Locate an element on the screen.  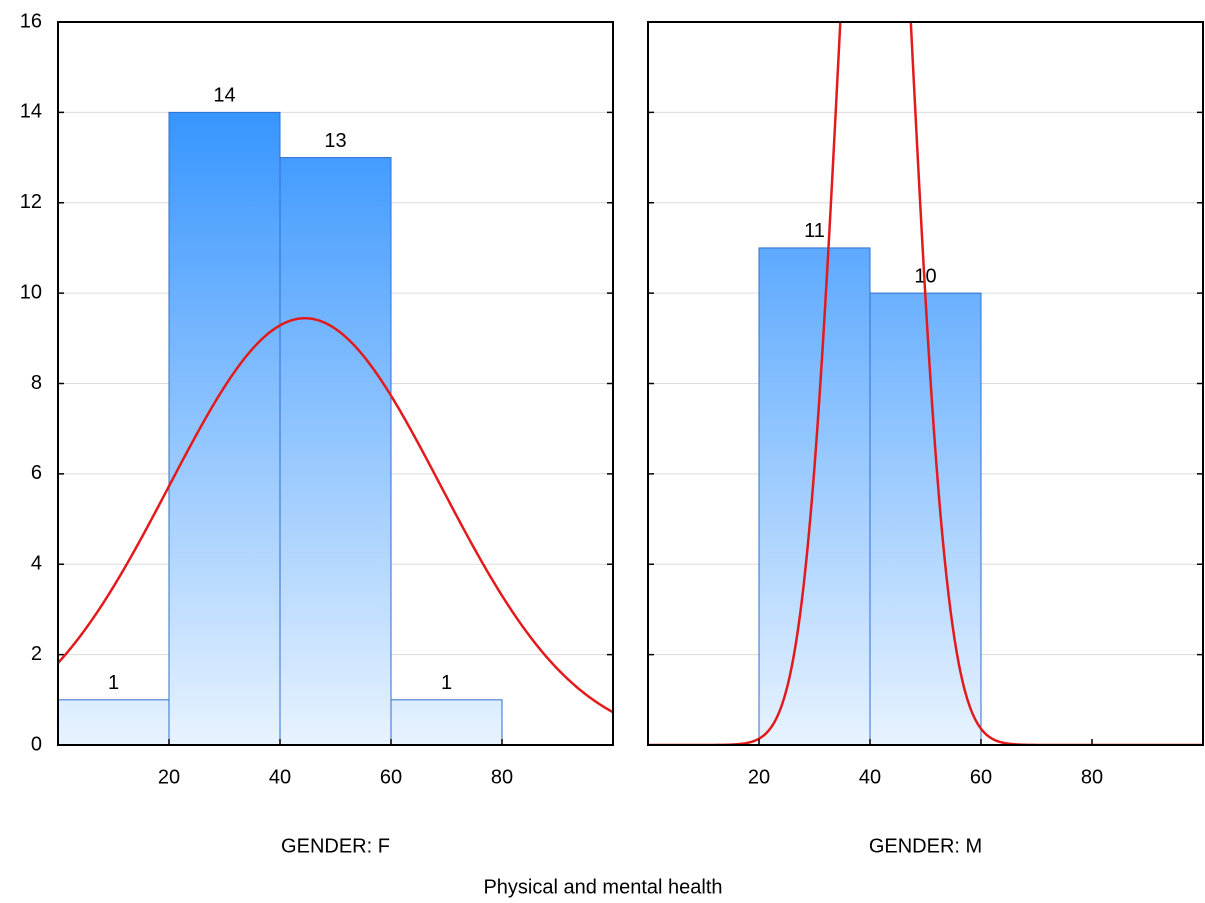
panel-x-label: GENDER: M is located at coordinates (925, 846).